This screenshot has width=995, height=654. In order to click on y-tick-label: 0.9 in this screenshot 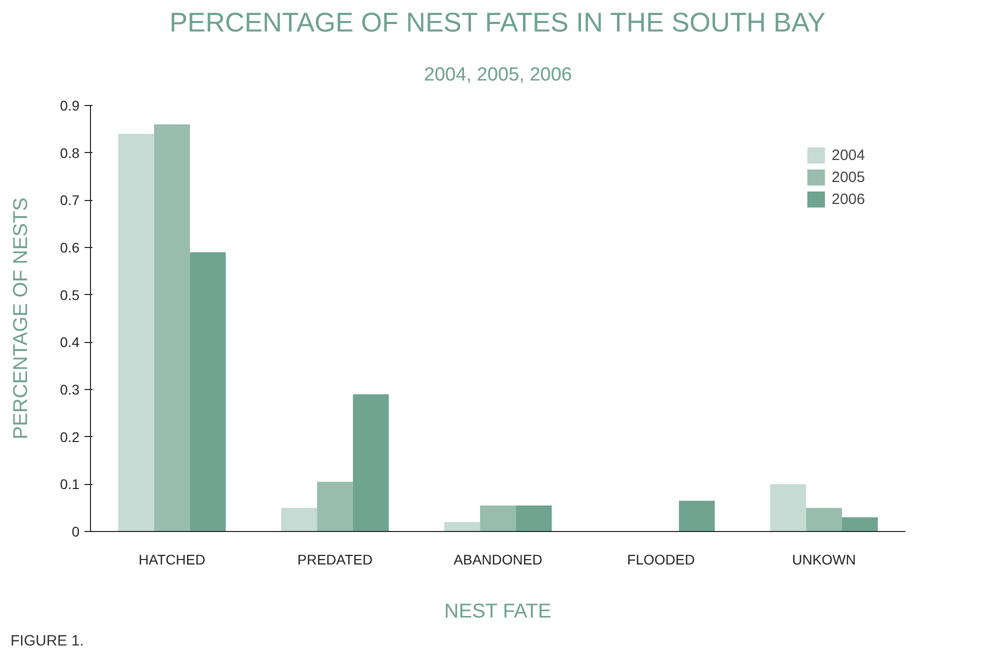, I will do `click(70, 106)`.